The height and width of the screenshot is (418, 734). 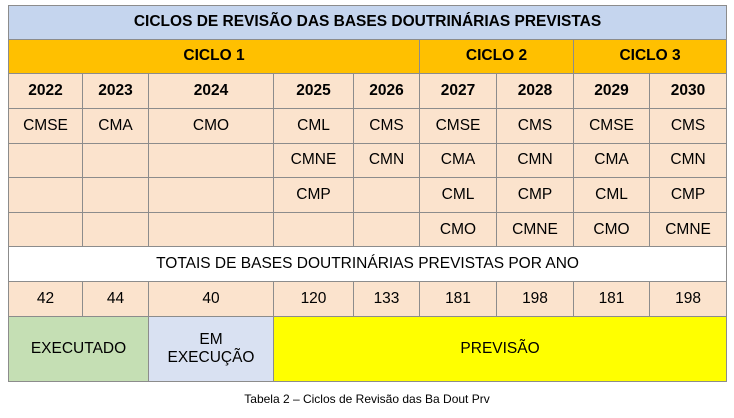 What do you see at coordinates (611, 91) in the screenshot?
I see `year-2029: 2029` at bounding box center [611, 91].